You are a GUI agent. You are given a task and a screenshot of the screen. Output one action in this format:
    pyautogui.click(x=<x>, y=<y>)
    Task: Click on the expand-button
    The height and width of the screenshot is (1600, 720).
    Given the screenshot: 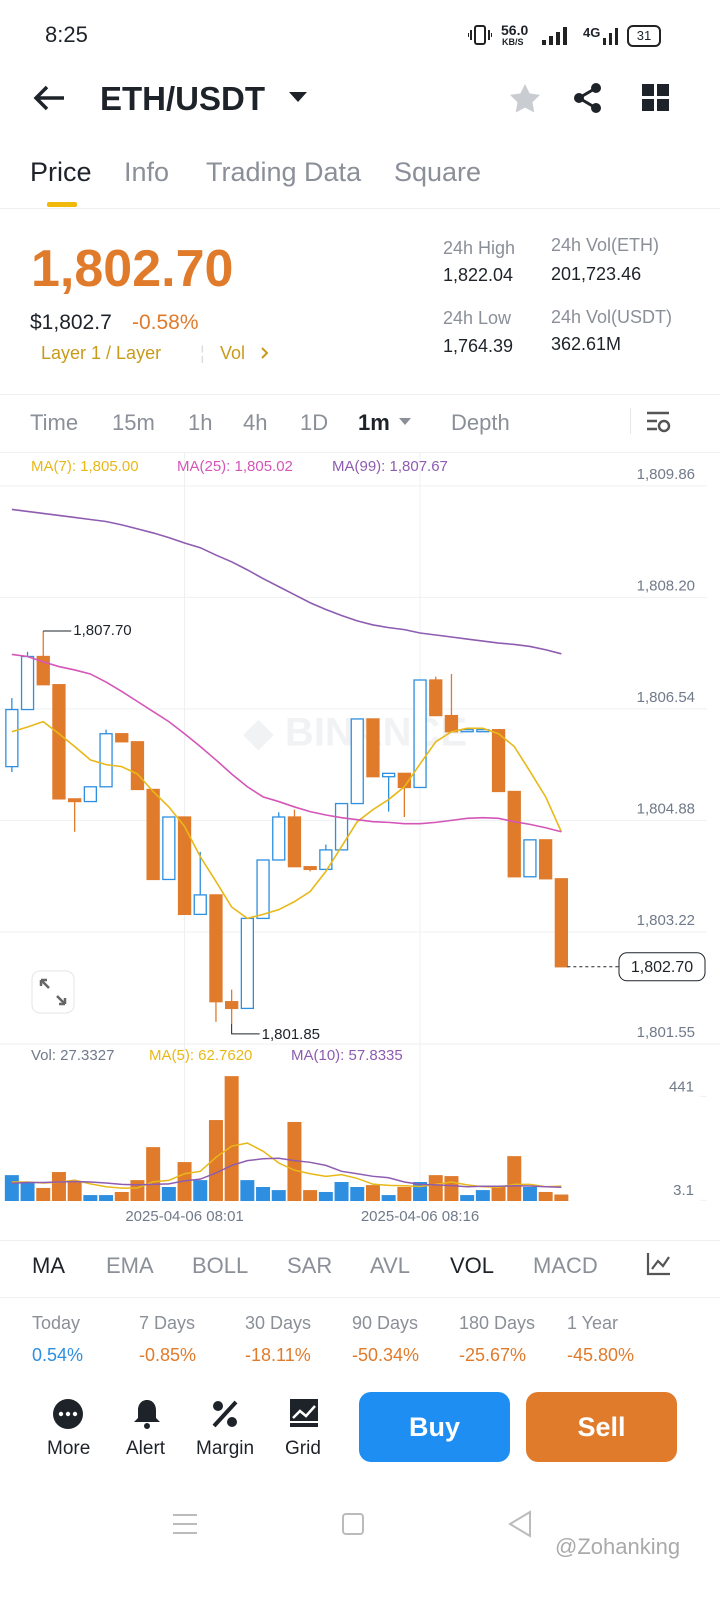 What is the action you would take?
    pyautogui.click(x=53, y=992)
    